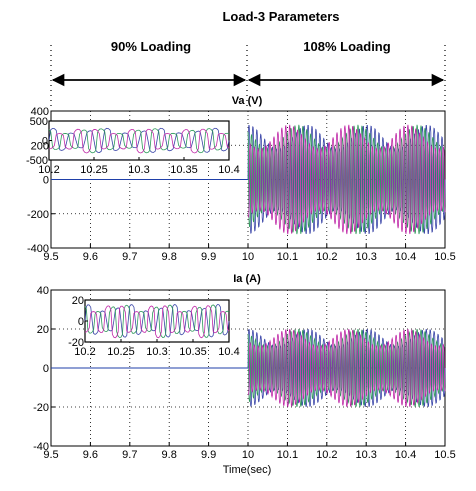 This screenshot has width=476, height=491. I want to click on plot1-inset-y-tick-label-0: 500, so click(39, 122).